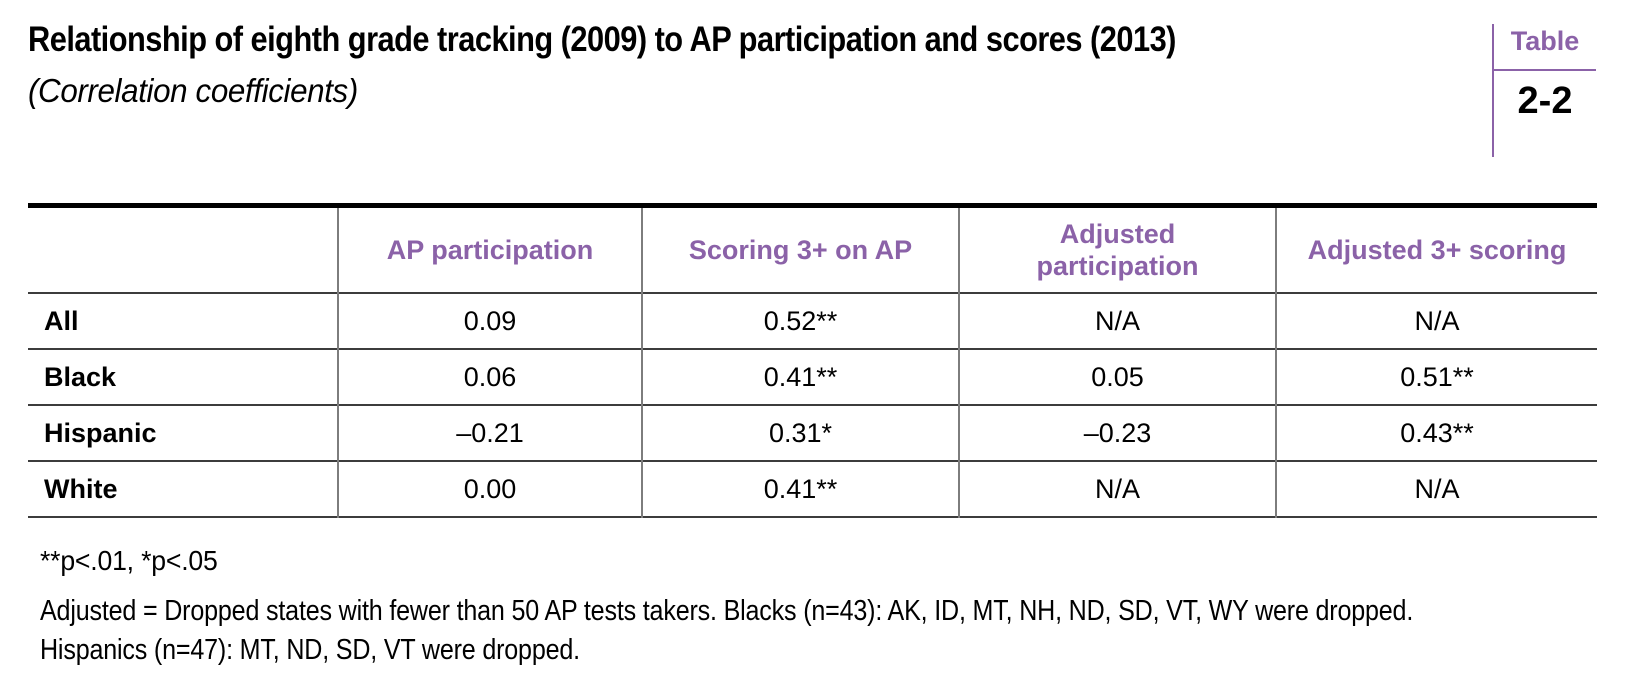  I want to click on column-header-label: Adjusted 3+ scoring, so click(1437, 250).